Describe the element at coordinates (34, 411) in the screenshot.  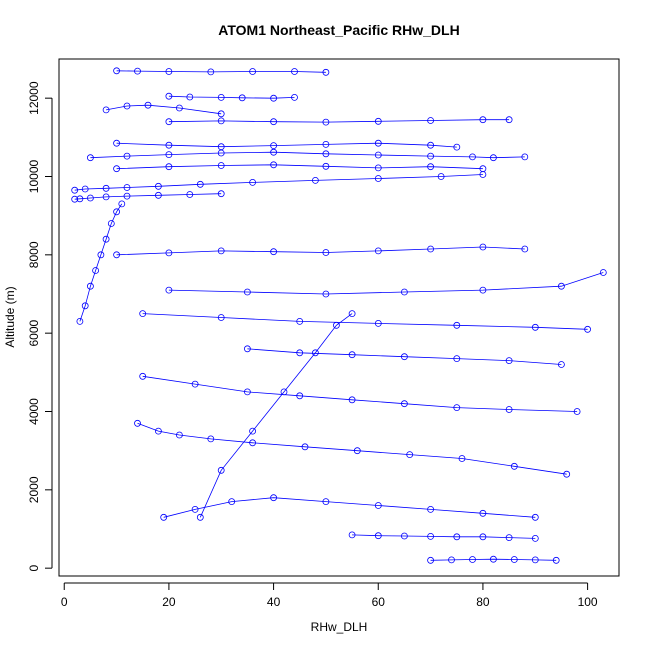
I see `y-tick-label: 4000` at that location.